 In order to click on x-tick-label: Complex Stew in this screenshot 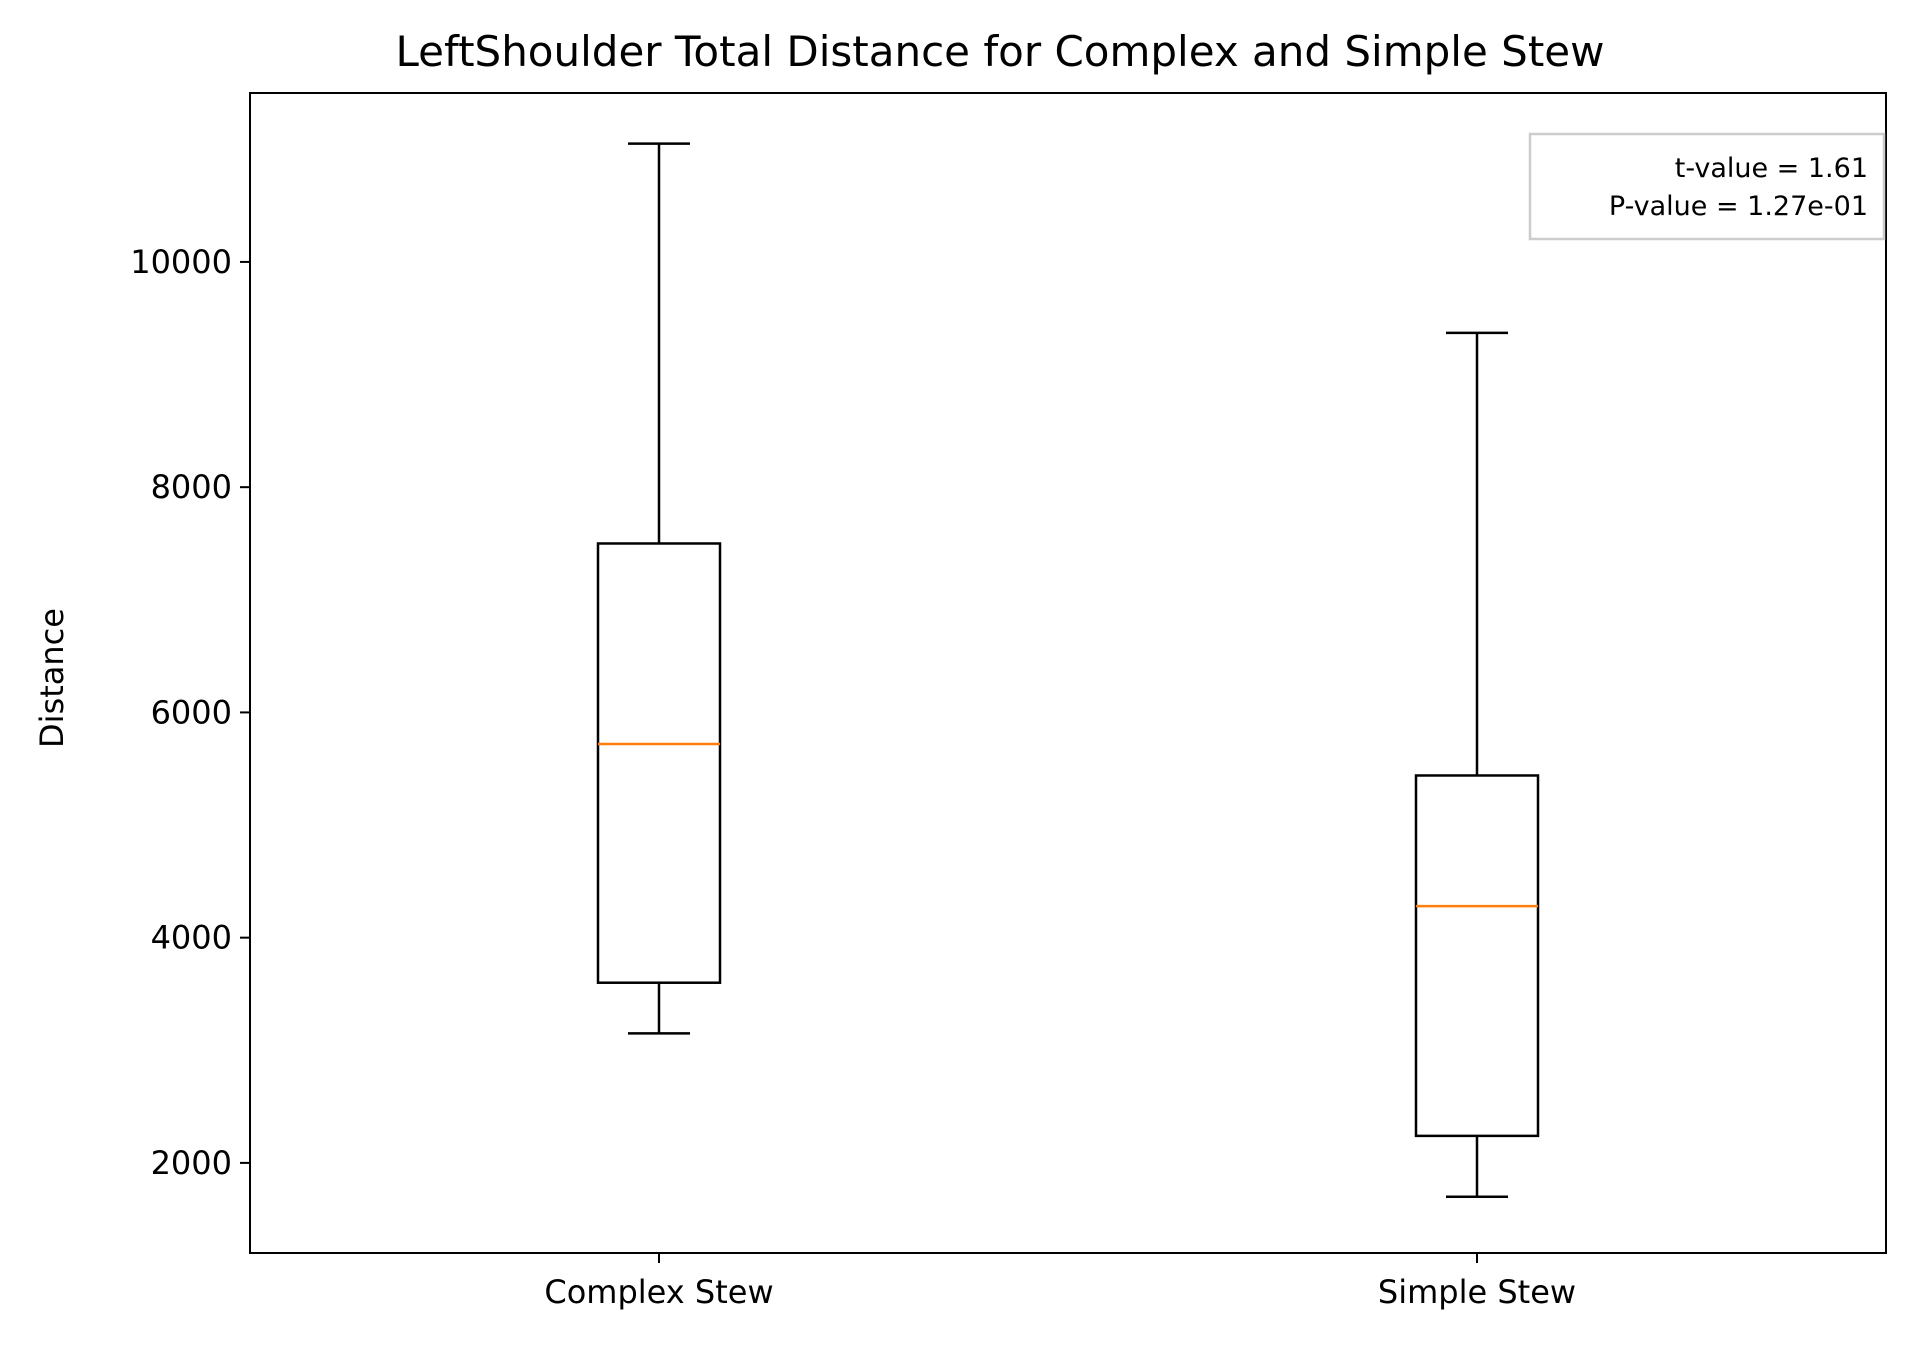, I will do `click(658, 1292)`.